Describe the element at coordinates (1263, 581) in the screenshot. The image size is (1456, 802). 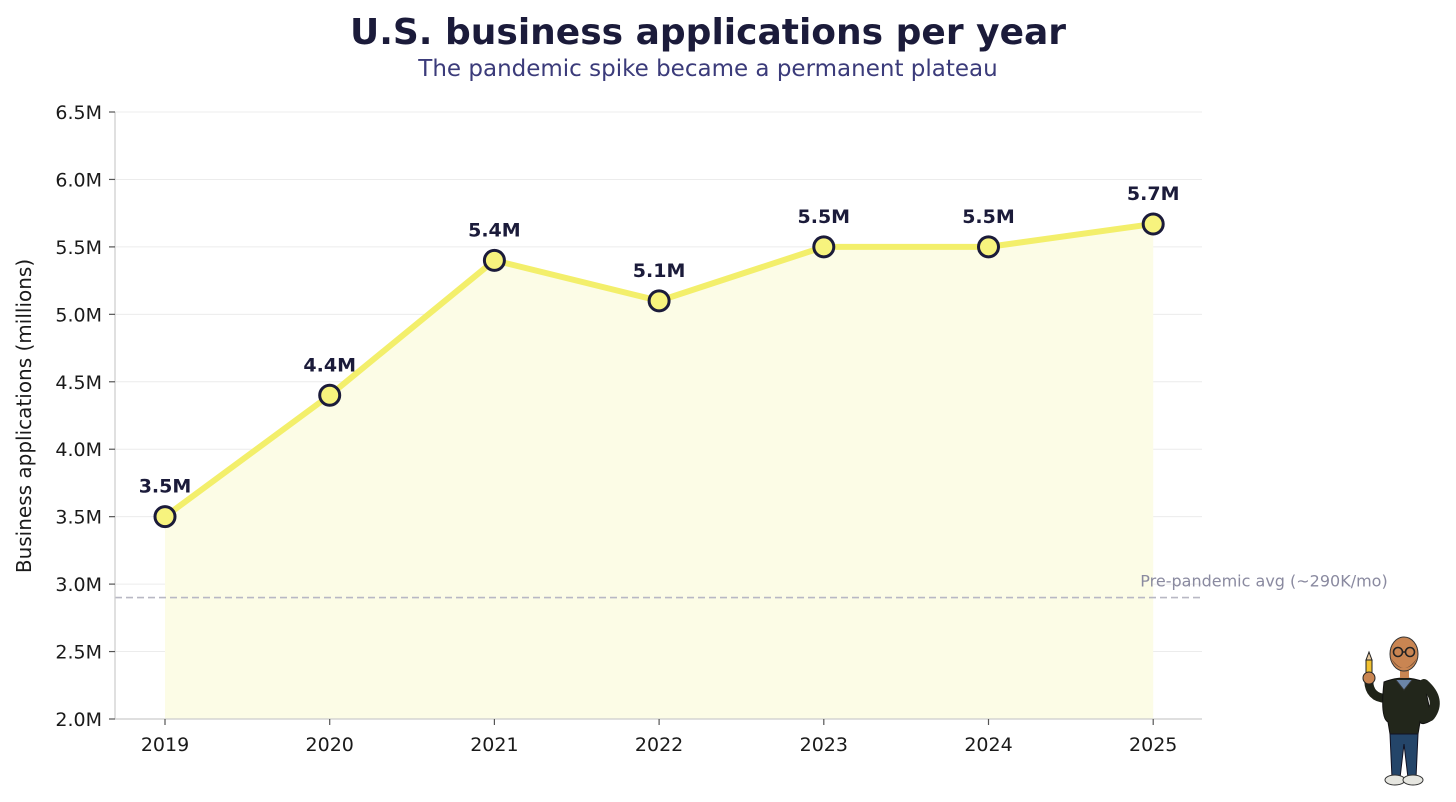
I see `reference-line-label: Pre-pandemic avg (~290K/mo)` at that location.